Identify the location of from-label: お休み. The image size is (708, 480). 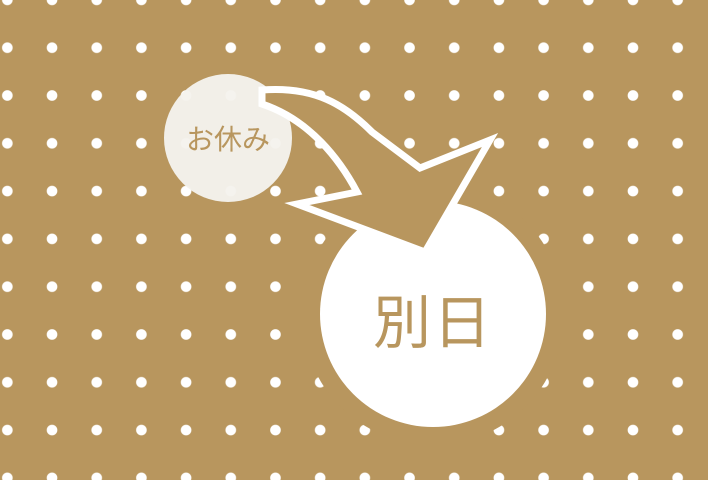
(227, 139).